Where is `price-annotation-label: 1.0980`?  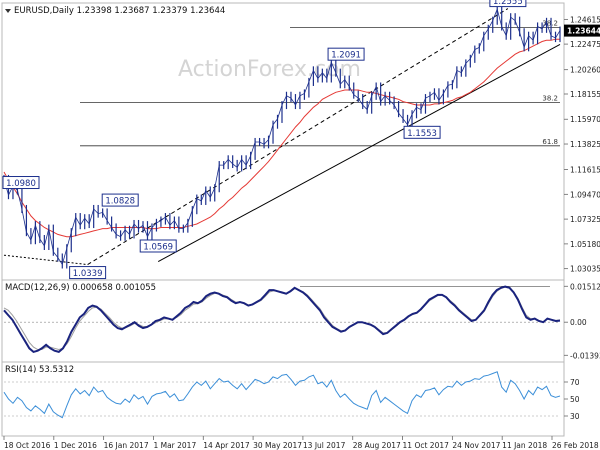
price-annotation-label: 1.0980 is located at coordinates (21, 184).